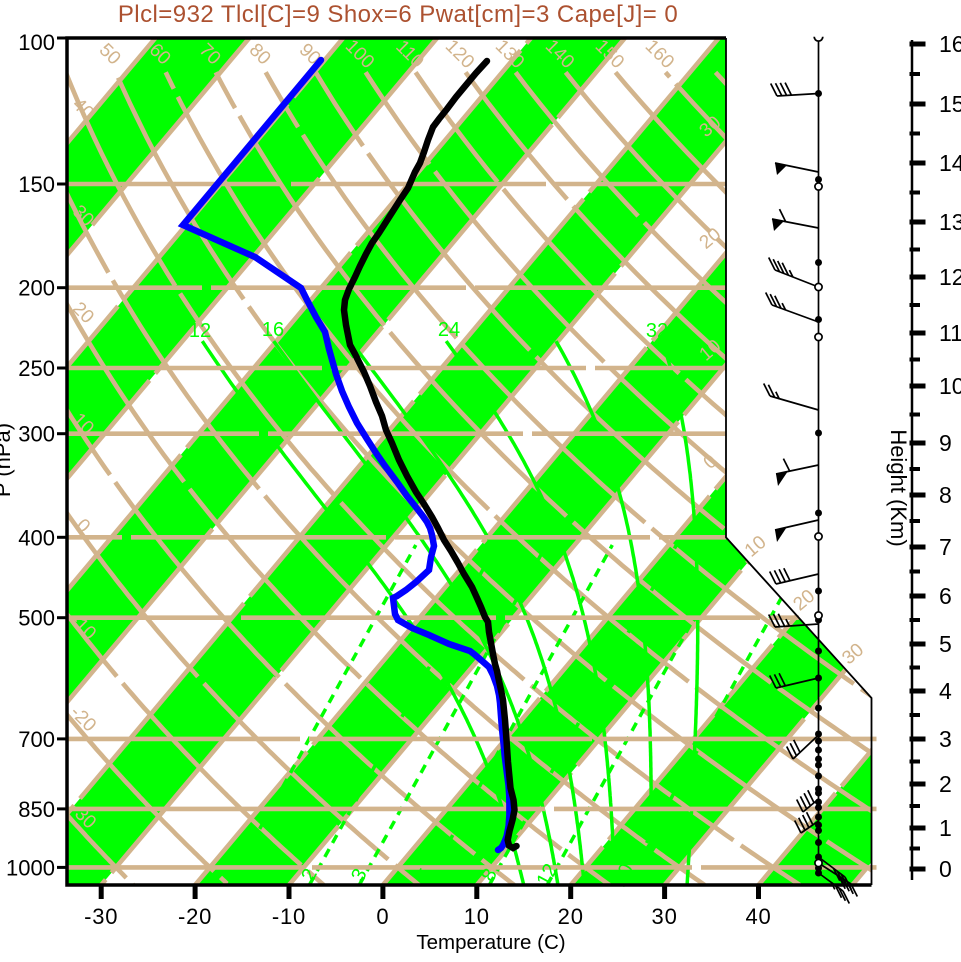 The image size is (961, 962). What do you see at coordinates (657, 331) in the screenshot?
I see `svg-text: 32` at bounding box center [657, 331].